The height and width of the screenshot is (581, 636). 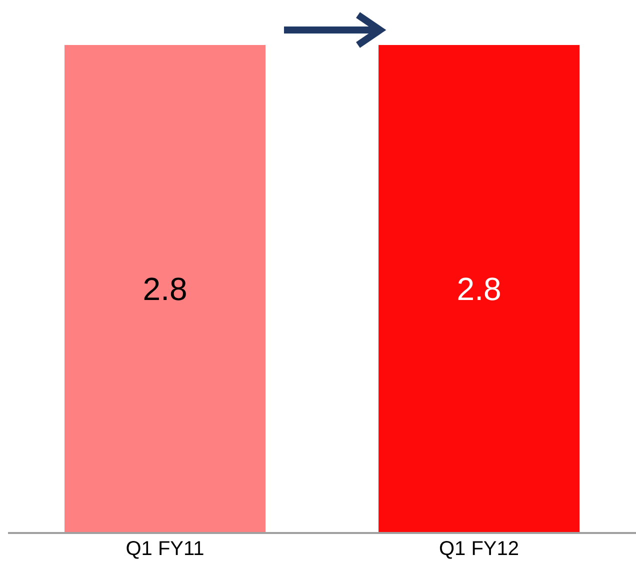 I want to click on x-tick-label: Q1 FY12, so click(x=479, y=549).